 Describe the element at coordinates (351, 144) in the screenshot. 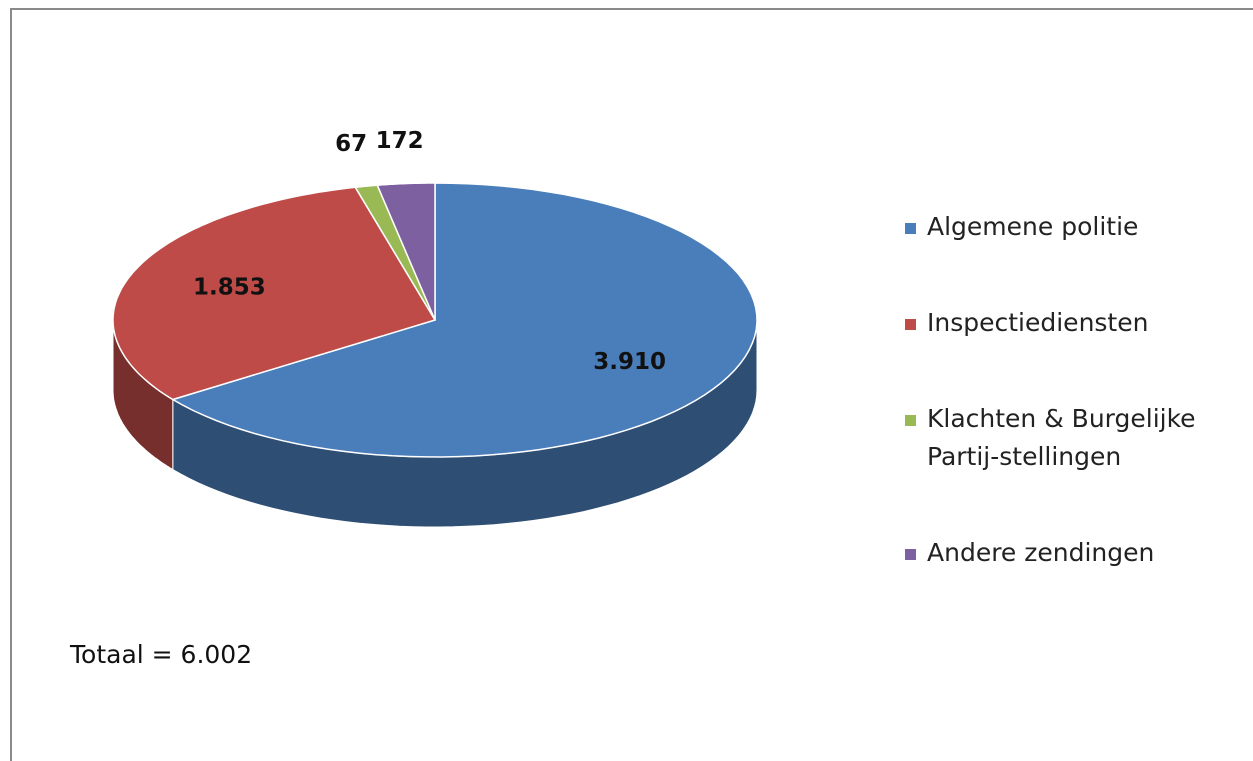

I see `data-label: 67` at that location.